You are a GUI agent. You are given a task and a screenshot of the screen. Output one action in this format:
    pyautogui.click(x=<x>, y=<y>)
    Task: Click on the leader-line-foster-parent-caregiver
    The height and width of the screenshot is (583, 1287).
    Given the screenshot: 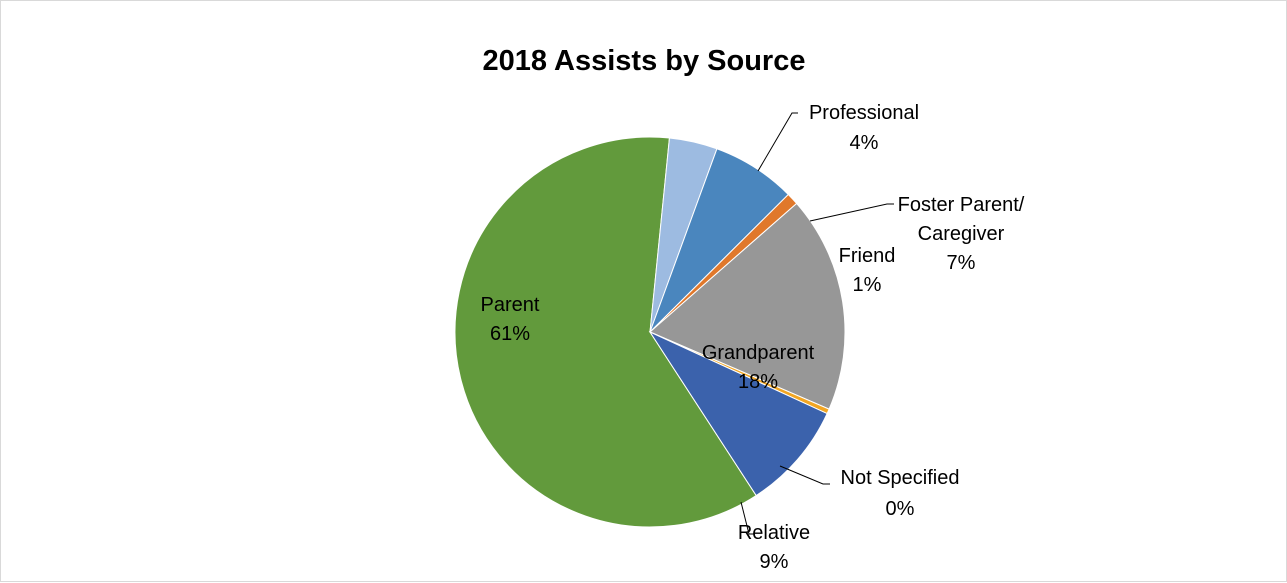 What is the action you would take?
    pyautogui.click(x=851, y=212)
    